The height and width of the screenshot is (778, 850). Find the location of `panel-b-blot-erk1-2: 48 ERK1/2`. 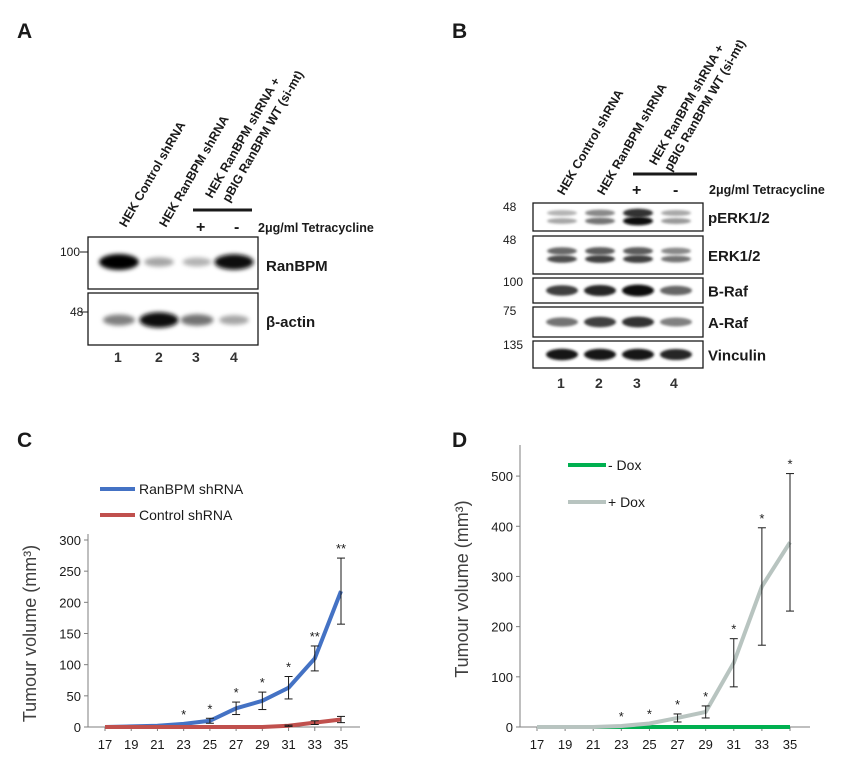

panel-b-blot-erk1-2: 48 ERK1/2 is located at coordinates (632, 254).